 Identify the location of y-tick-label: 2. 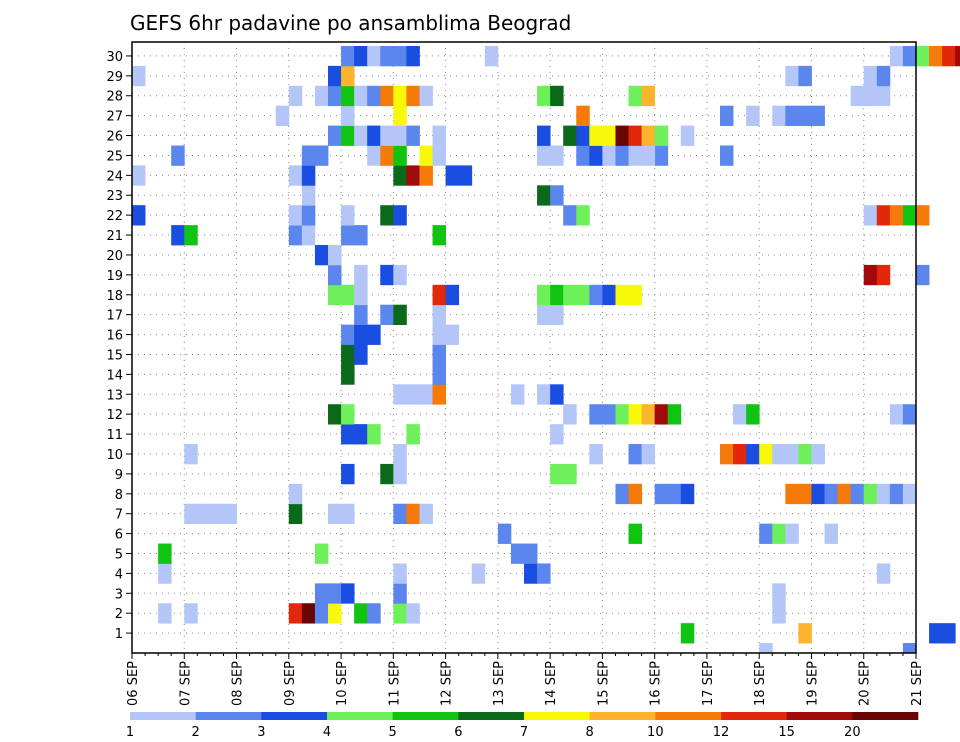
(119, 614).